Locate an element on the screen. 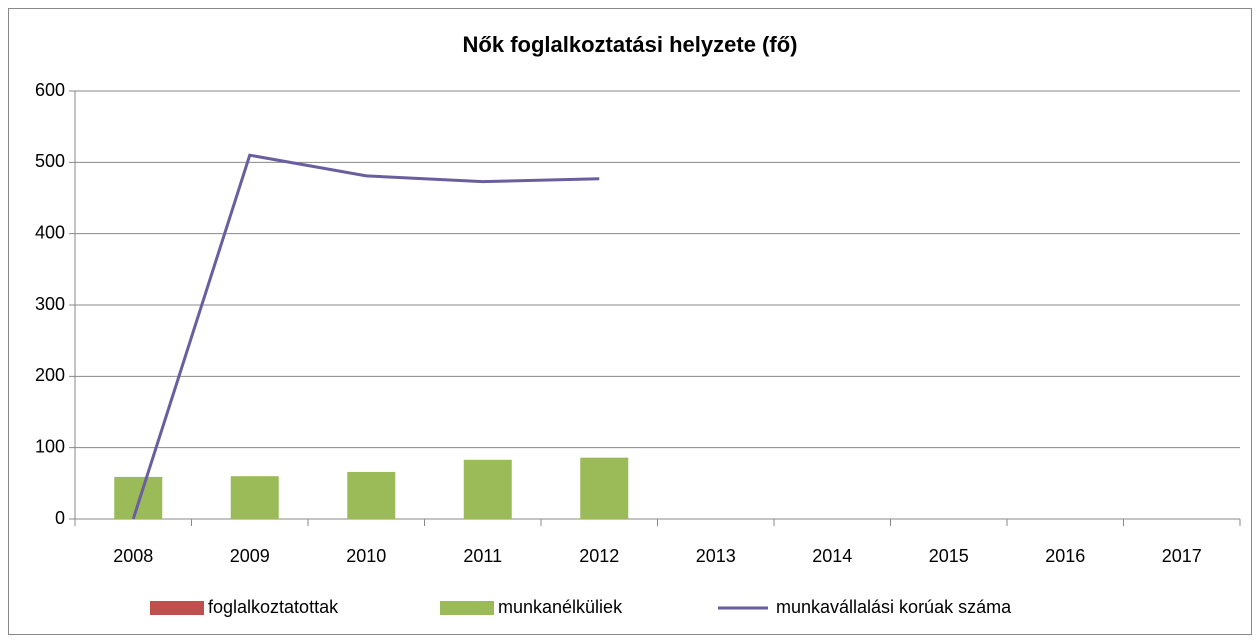 The width and height of the screenshot is (1260, 644). chart-title: Nők foglalkoztatási helyzete (fő) is located at coordinates (630, 44).